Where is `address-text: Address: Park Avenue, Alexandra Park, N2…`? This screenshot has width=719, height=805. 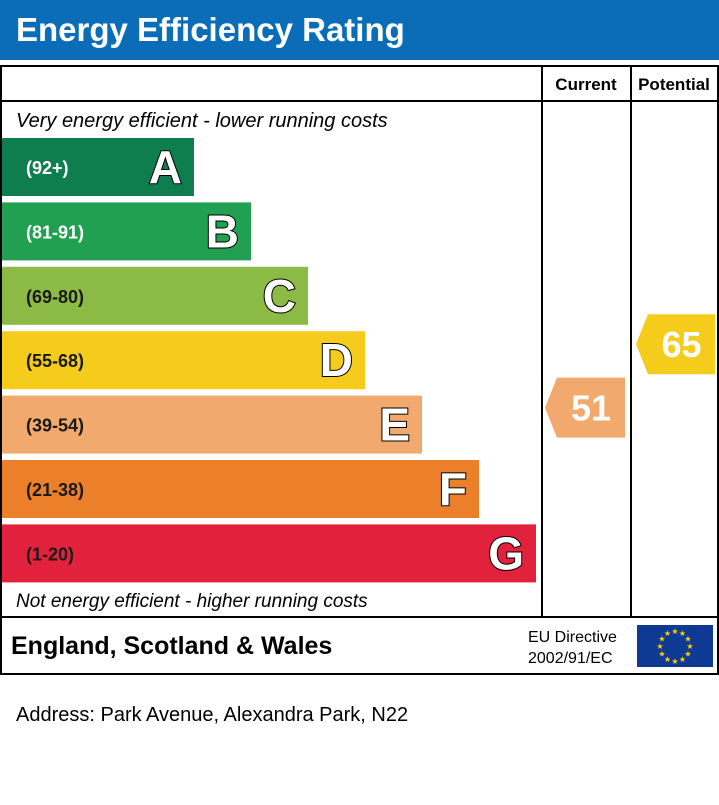
address-text: Address: Park Avenue, Alexandra Park, N2… is located at coordinates (212, 715).